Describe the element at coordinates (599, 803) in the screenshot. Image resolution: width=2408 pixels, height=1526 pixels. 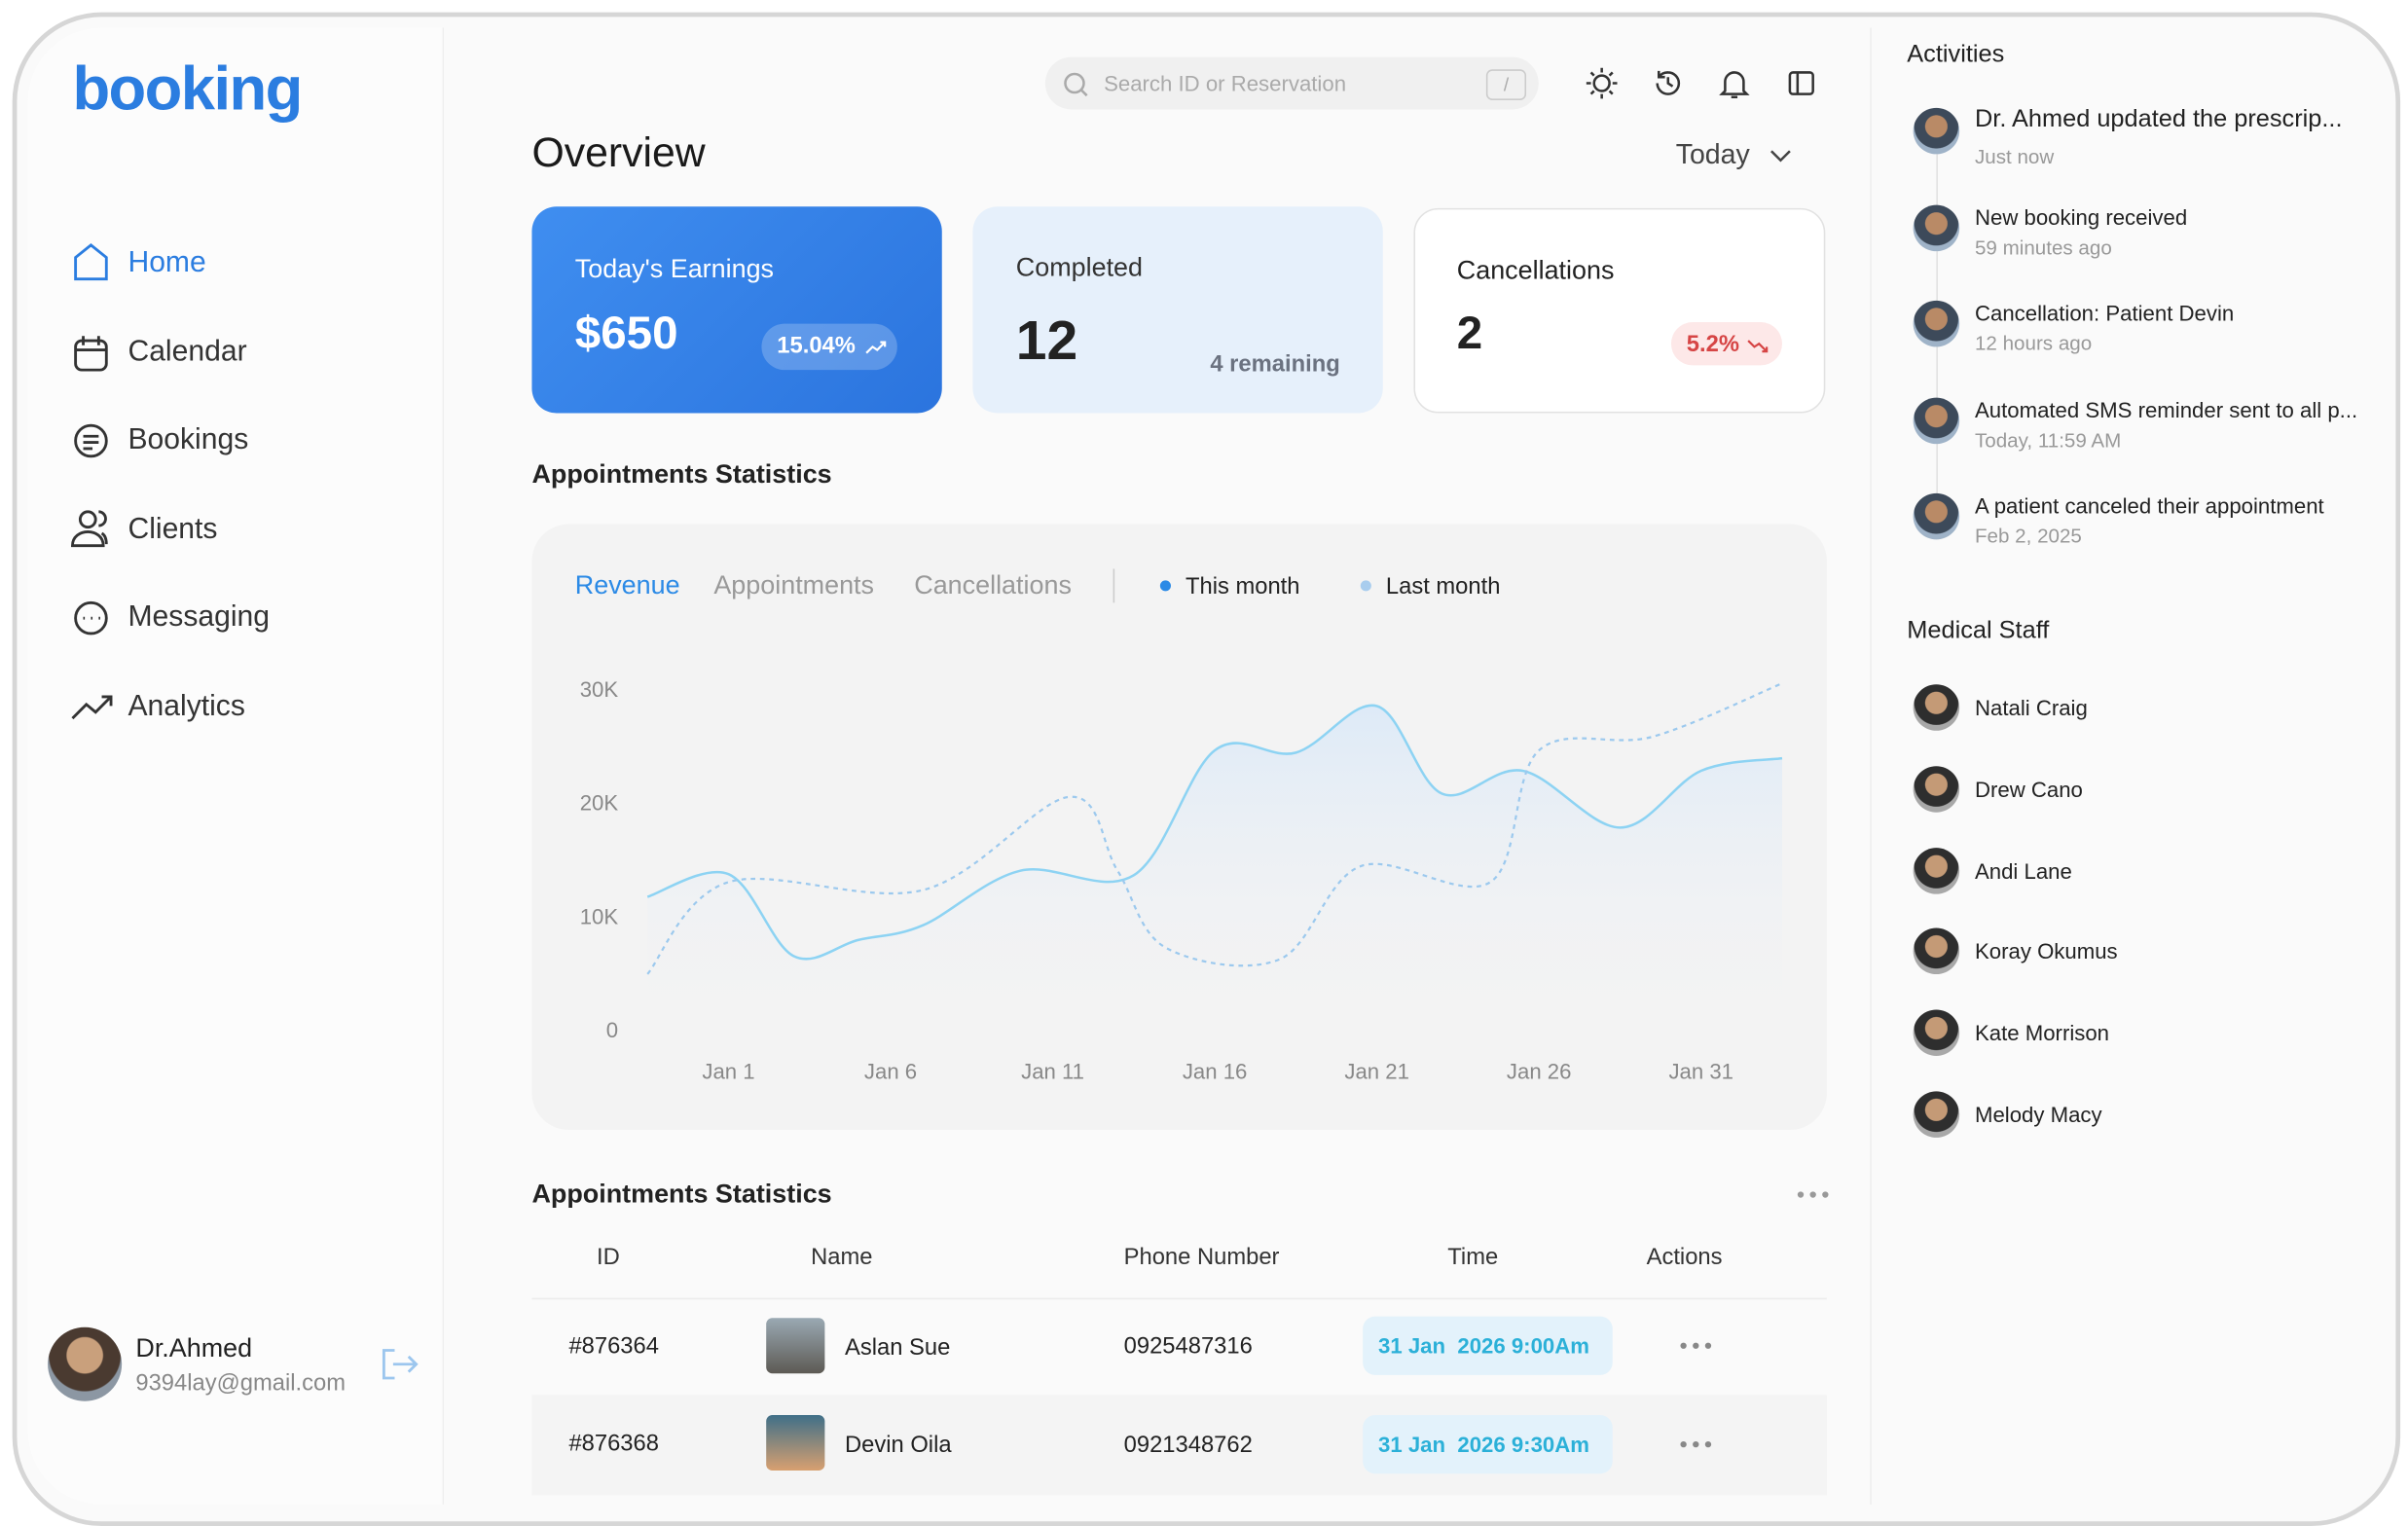
I see `y-tick-label: 20K` at that location.